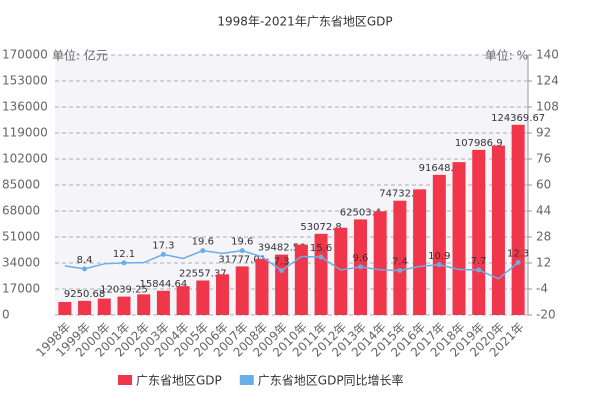 This screenshot has width=610, height=406. Describe the element at coordinates (543, 133) in the screenshot. I see `y2-tick-label: 92` at that location.